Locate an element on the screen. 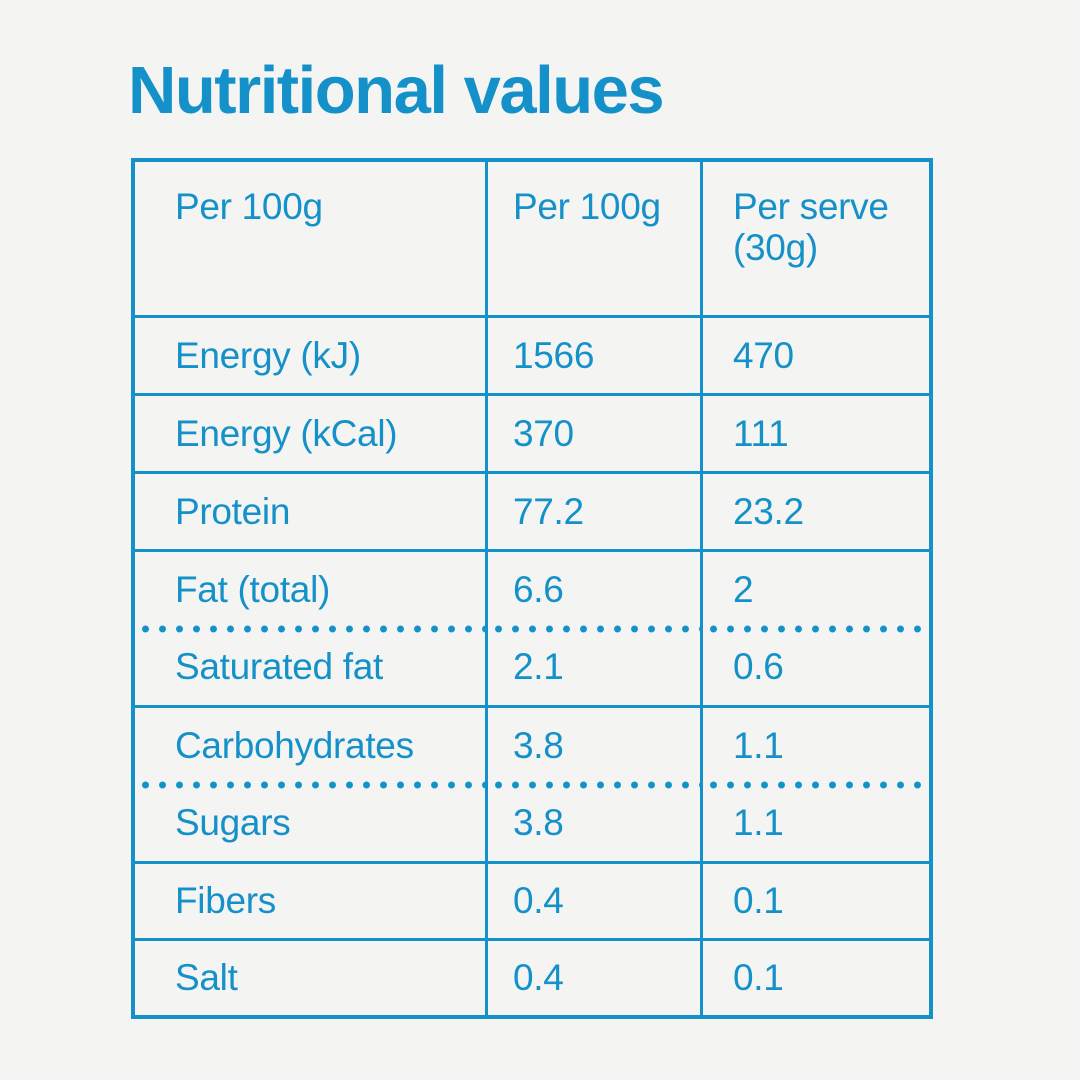 The height and width of the screenshot is (1080, 1080). row-label-carbohydrates: Carbohydrates is located at coordinates (294, 746).